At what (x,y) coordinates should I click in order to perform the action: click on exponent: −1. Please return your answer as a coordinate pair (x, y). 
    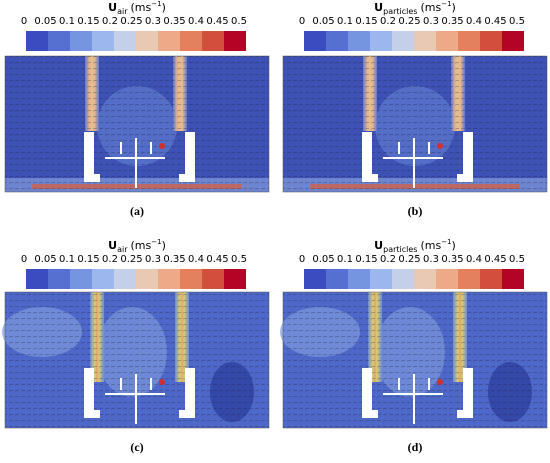
    Looking at the image, I should click on (446, 4).